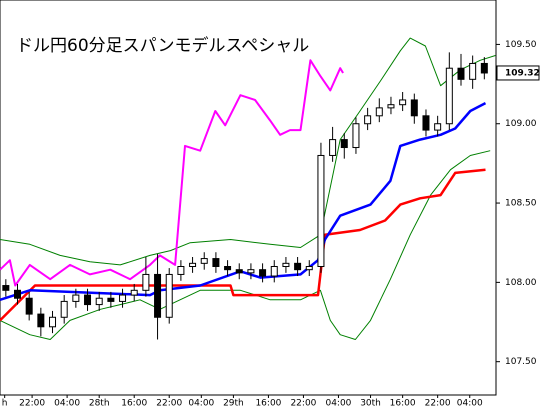 The height and width of the screenshot is (408, 553). I want to click on last-price-label: 109.32, so click(522, 73).